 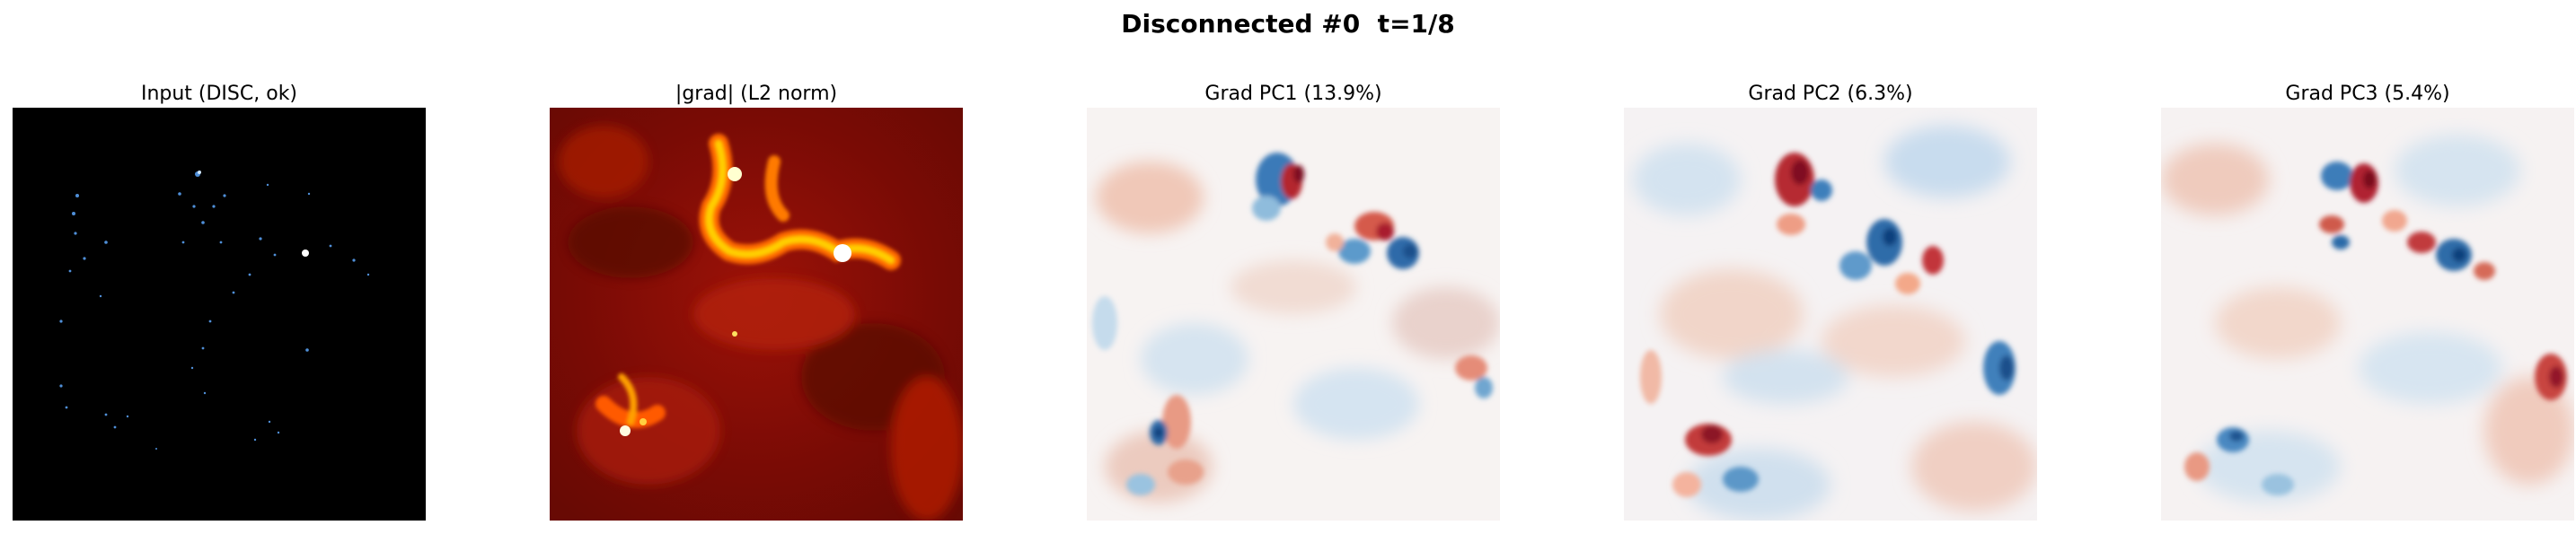 What do you see at coordinates (1830, 94) in the screenshot?
I see `panel-title: Grad PC2 (6.3%)` at bounding box center [1830, 94].